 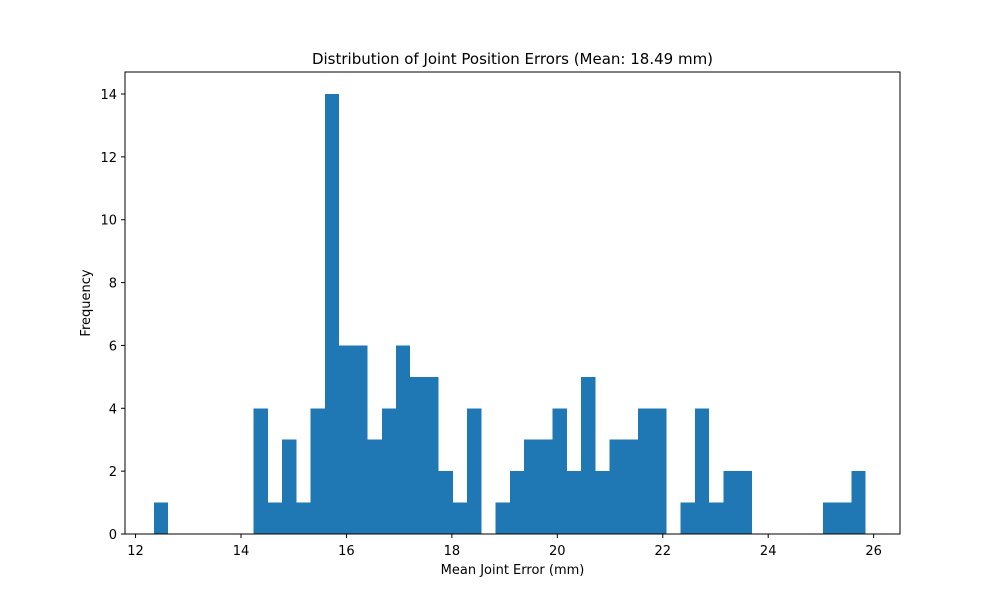 I want to click on x-tick-label: 26, so click(x=873, y=551).